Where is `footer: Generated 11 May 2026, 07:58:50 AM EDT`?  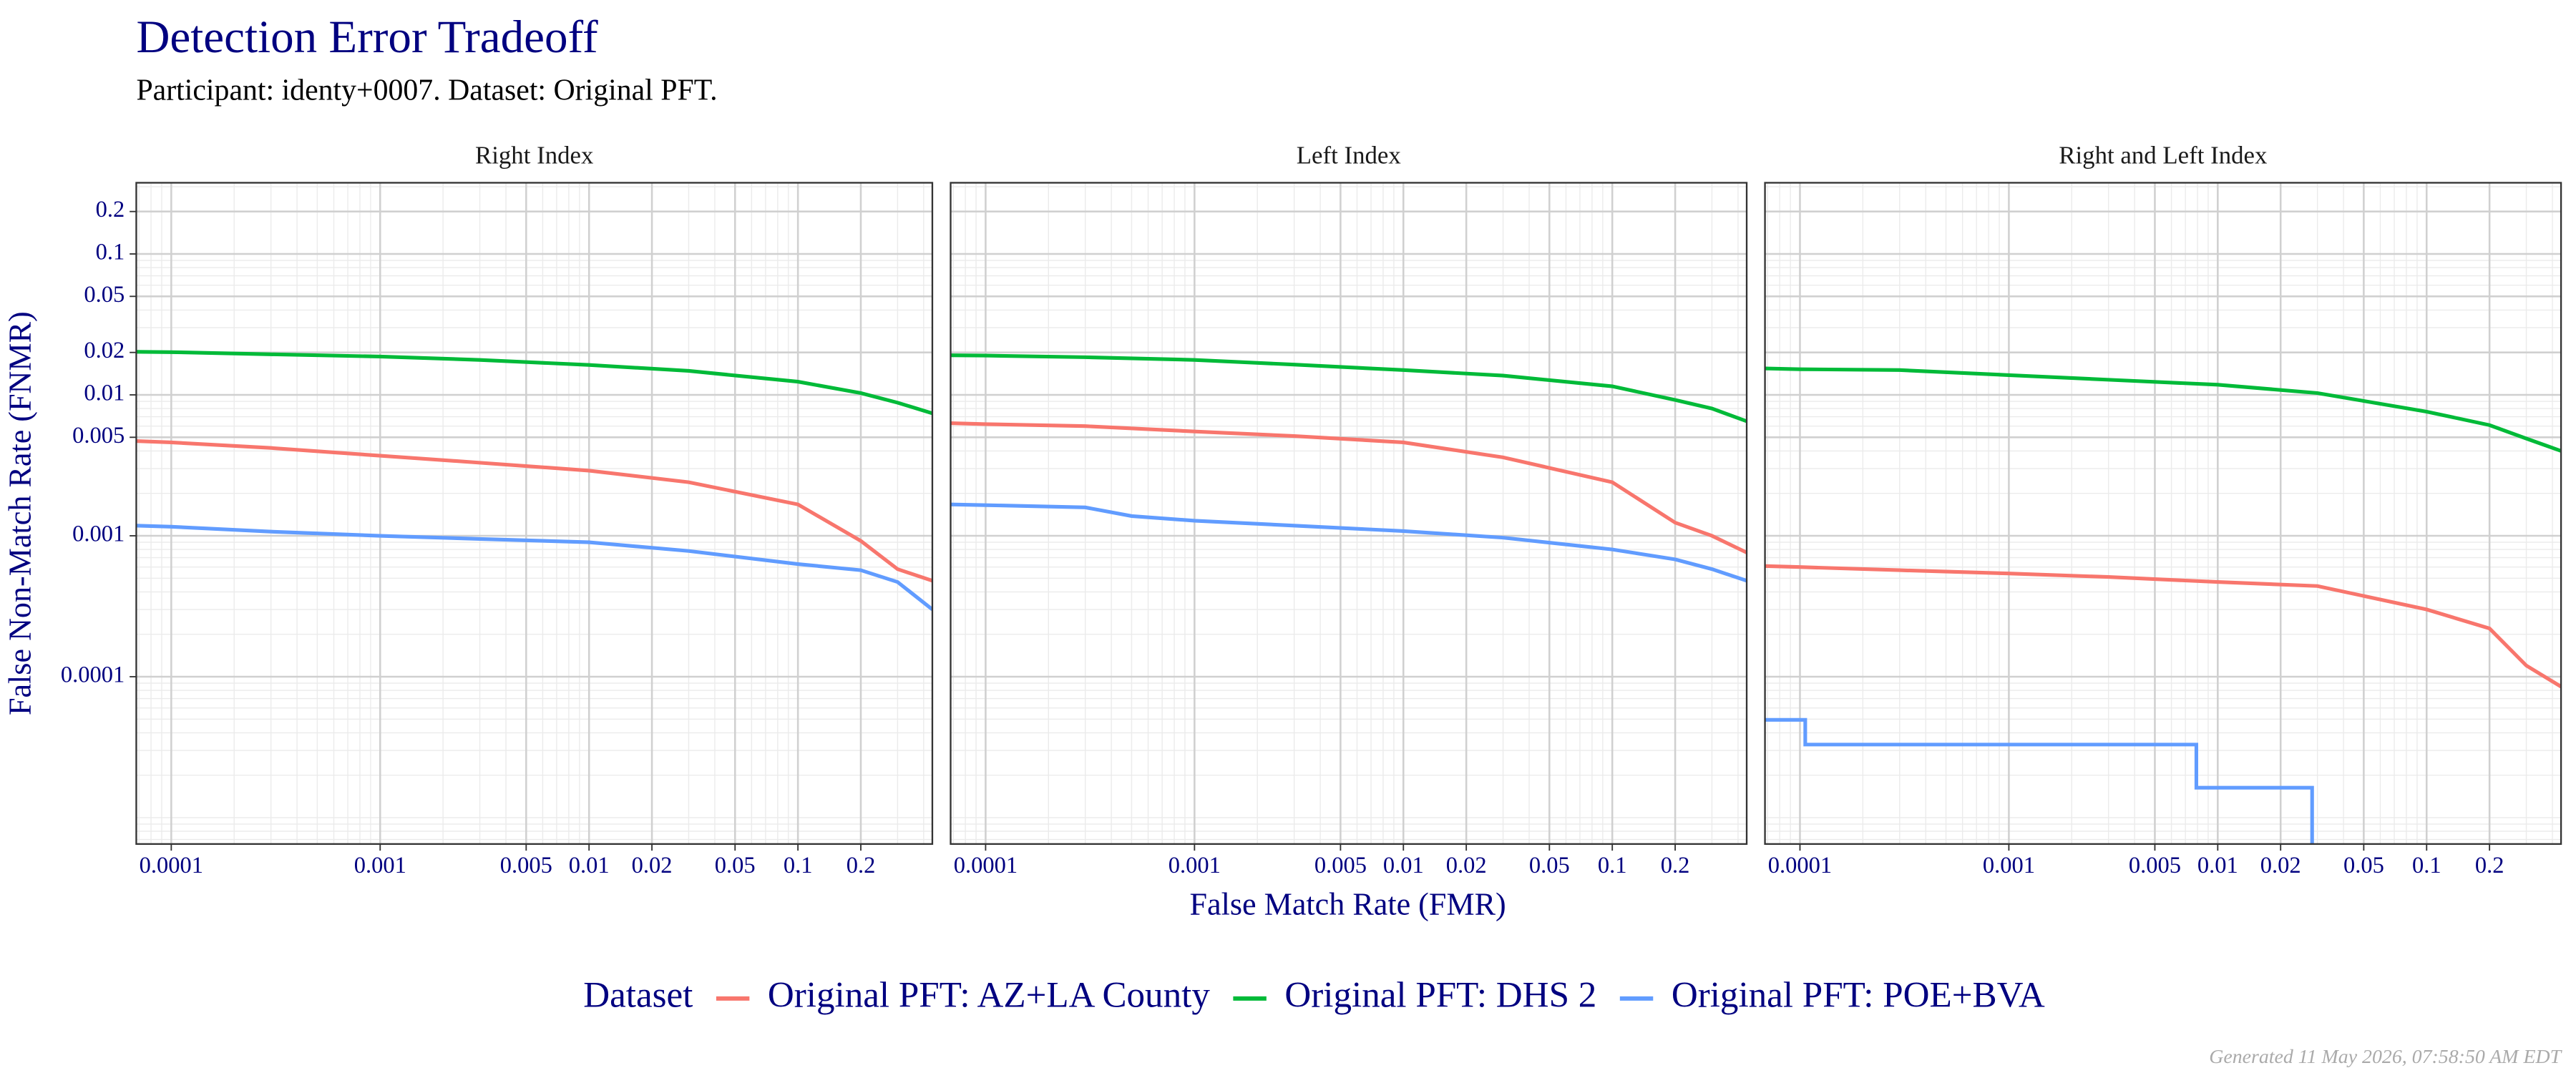
footer: Generated 11 May 2026, 07:58:50 AM EDT is located at coordinates (2385, 1057).